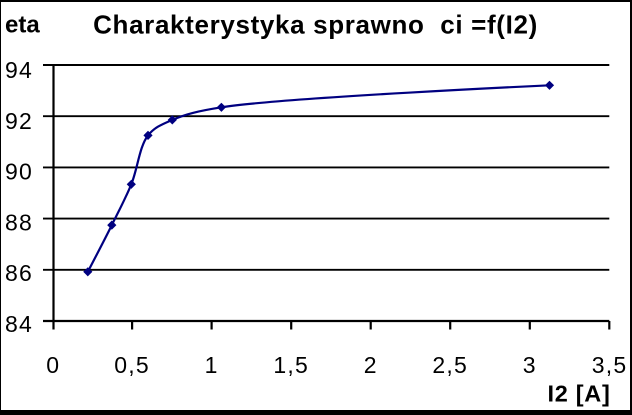  What do you see at coordinates (530, 365) in the screenshot?
I see `svg-text: 3` at bounding box center [530, 365].